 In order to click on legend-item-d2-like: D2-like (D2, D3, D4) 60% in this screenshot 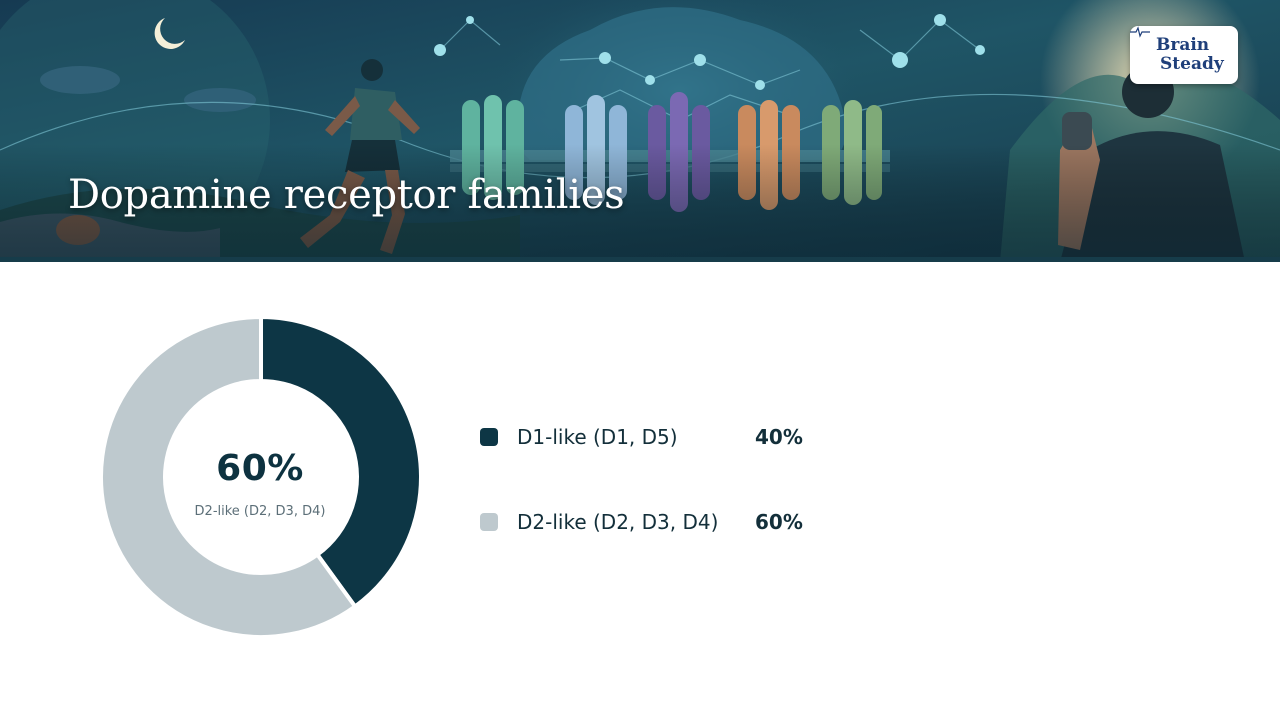, I will do `click(641, 522)`.